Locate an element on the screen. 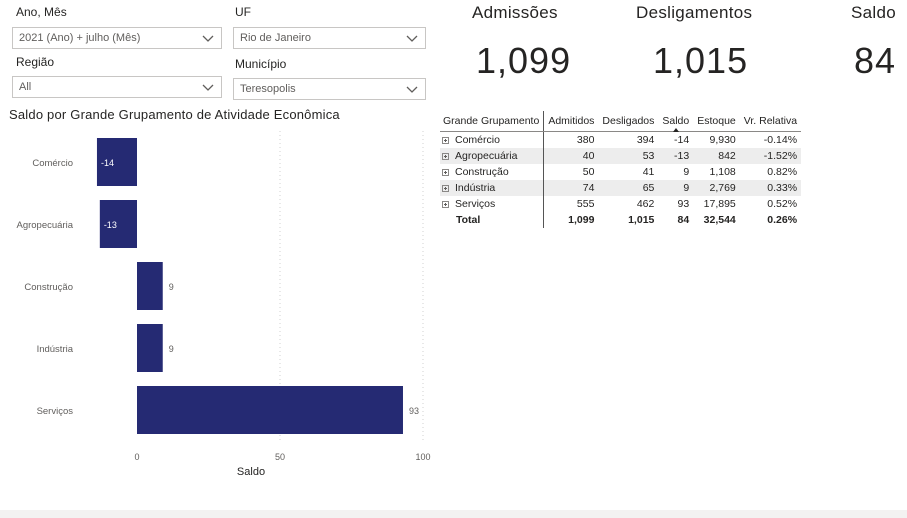  table-row: Construção 50 41 9 1,108 0.82% is located at coordinates (620, 172).